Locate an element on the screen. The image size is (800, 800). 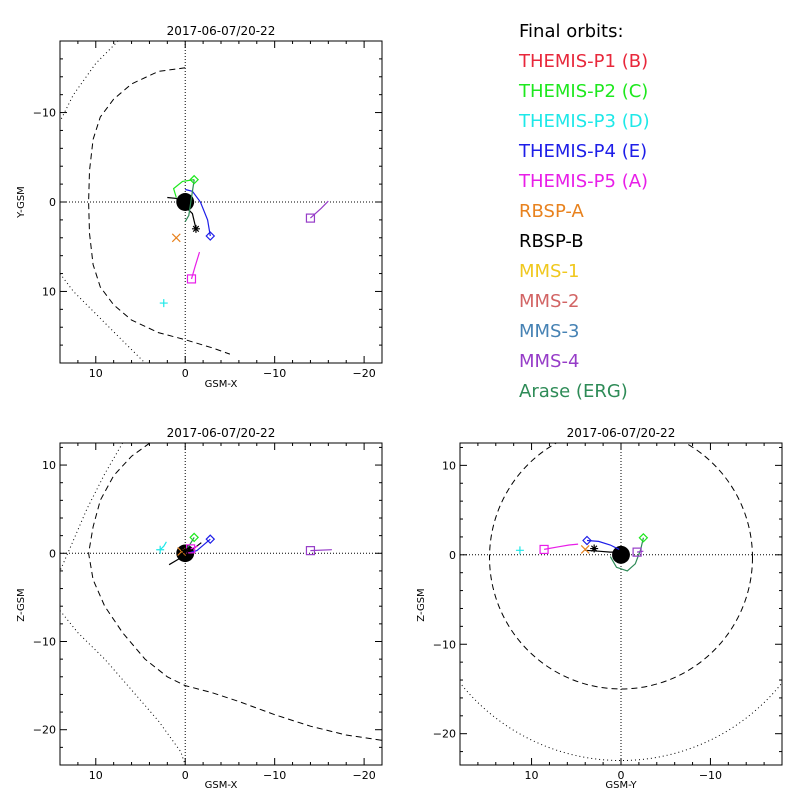
legend-title: Final orbits: is located at coordinates (571, 31).